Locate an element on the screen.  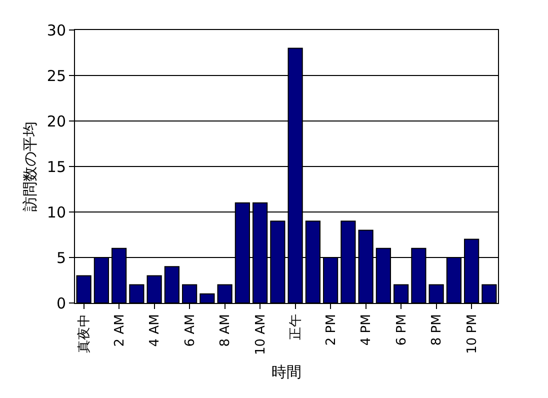
x-tick-label: 6 PM is located at coordinates (402, 330).